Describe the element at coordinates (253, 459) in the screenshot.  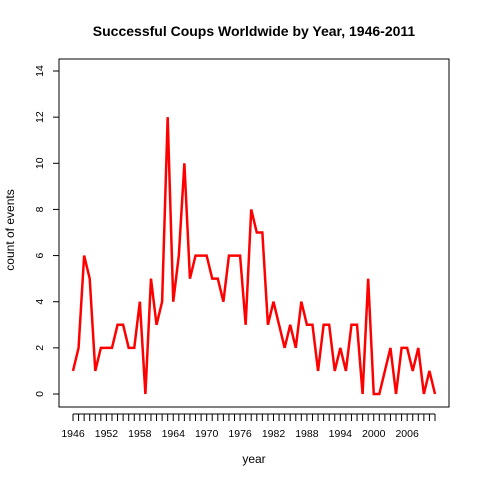
I see `x-axis-label: year` at that location.